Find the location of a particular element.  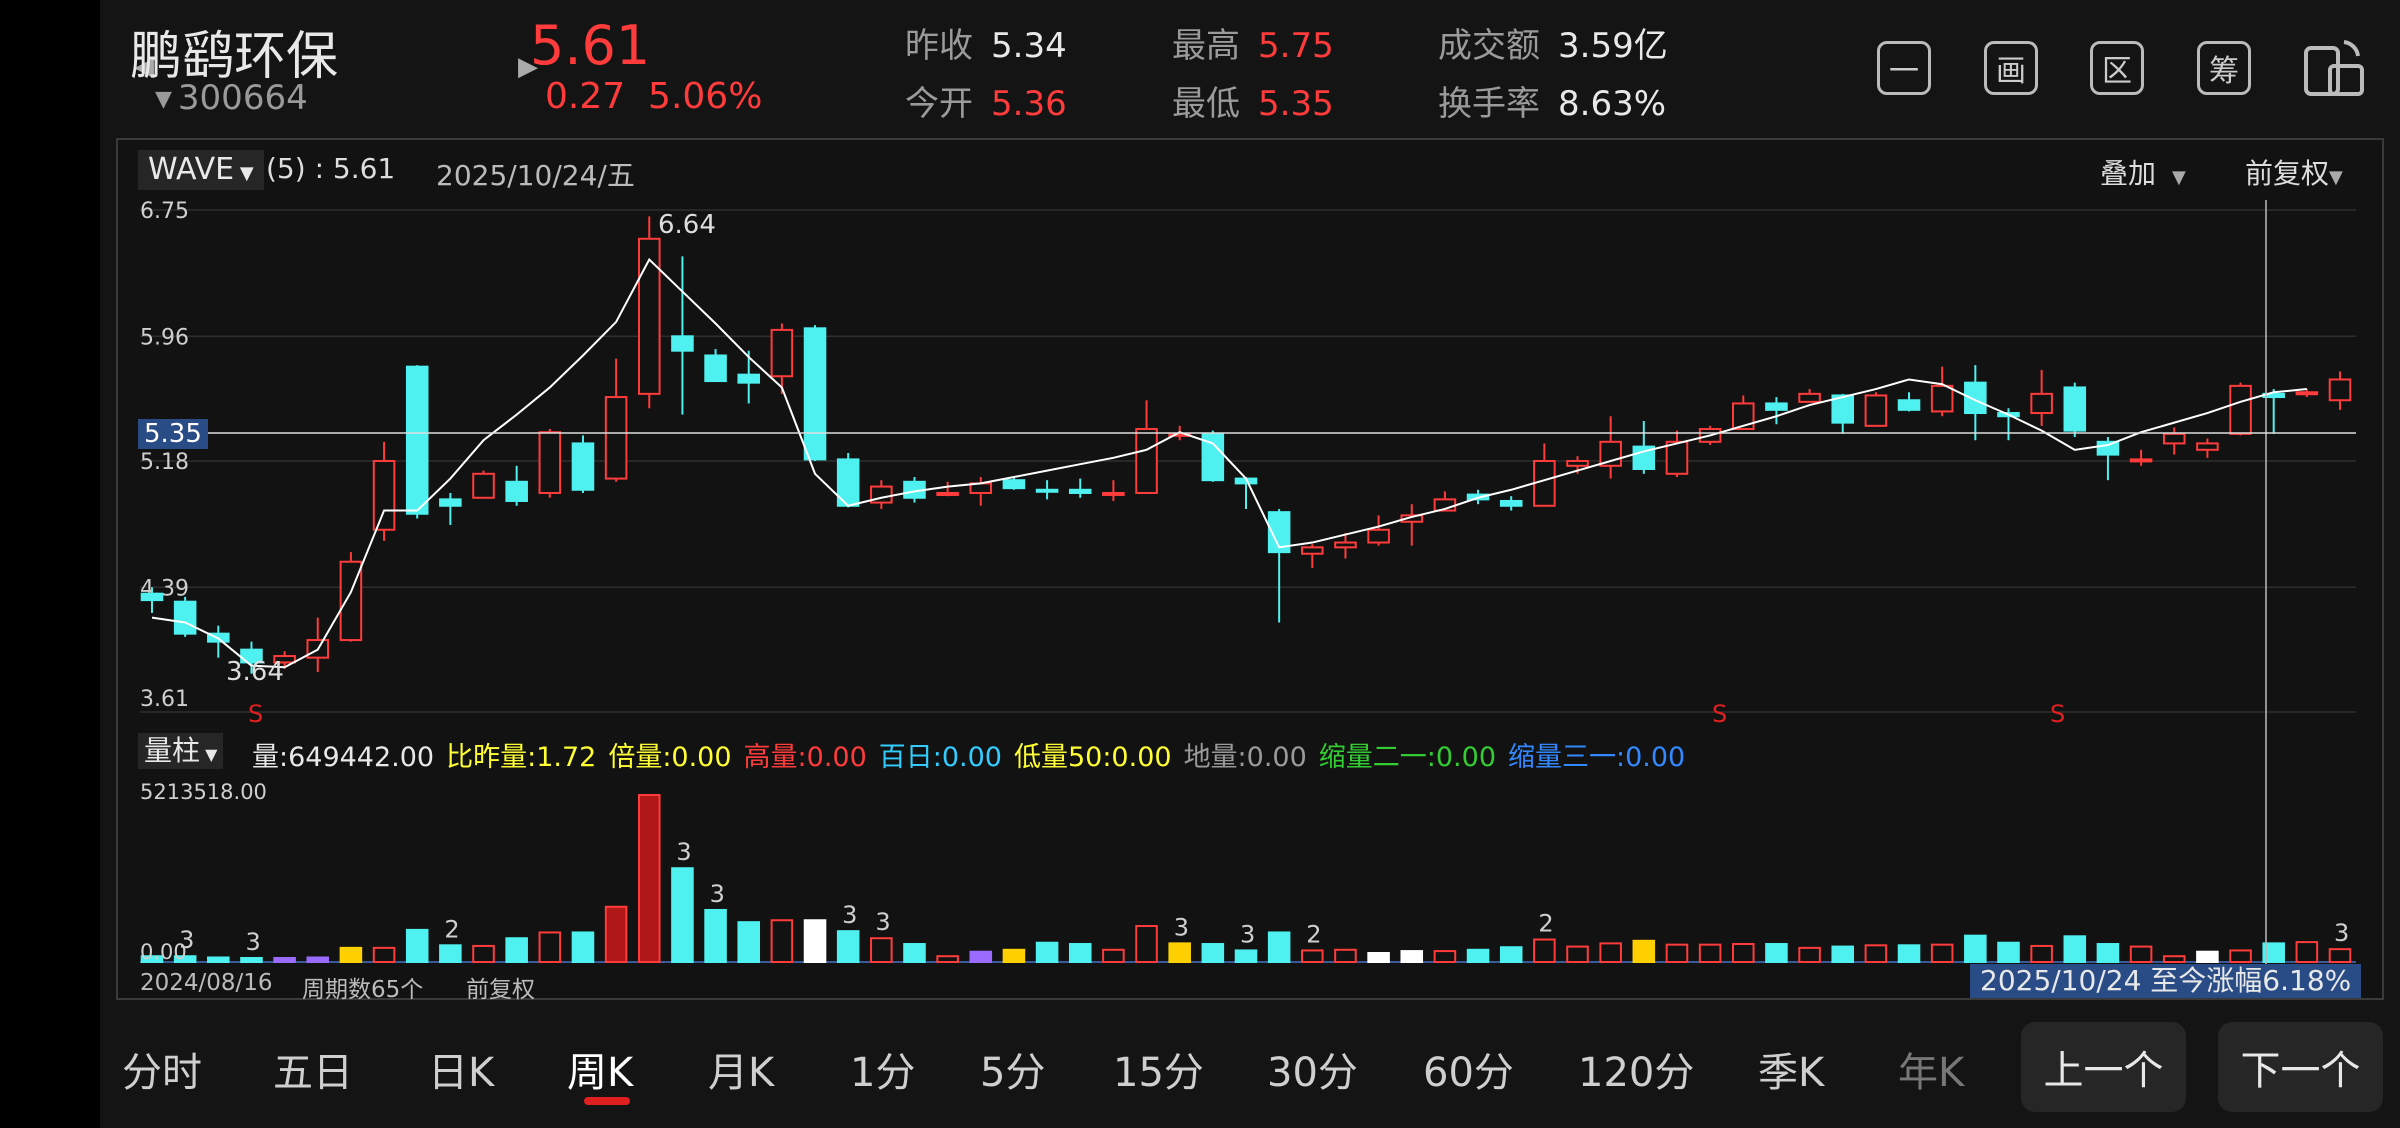

tab-yearly: 年K is located at coordinates (1931, 1073).